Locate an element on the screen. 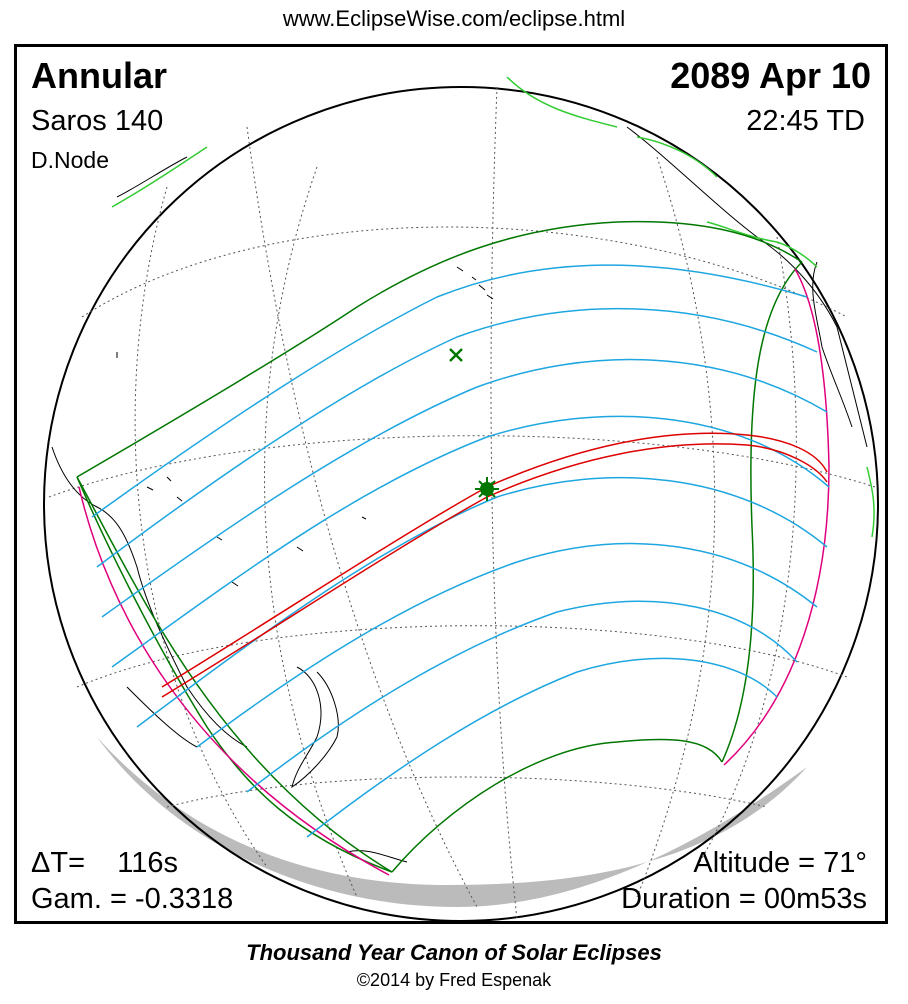 The height and width of the screenshot is (1004, 908). western-penumbral-limit is located at coordinates (234, 674).